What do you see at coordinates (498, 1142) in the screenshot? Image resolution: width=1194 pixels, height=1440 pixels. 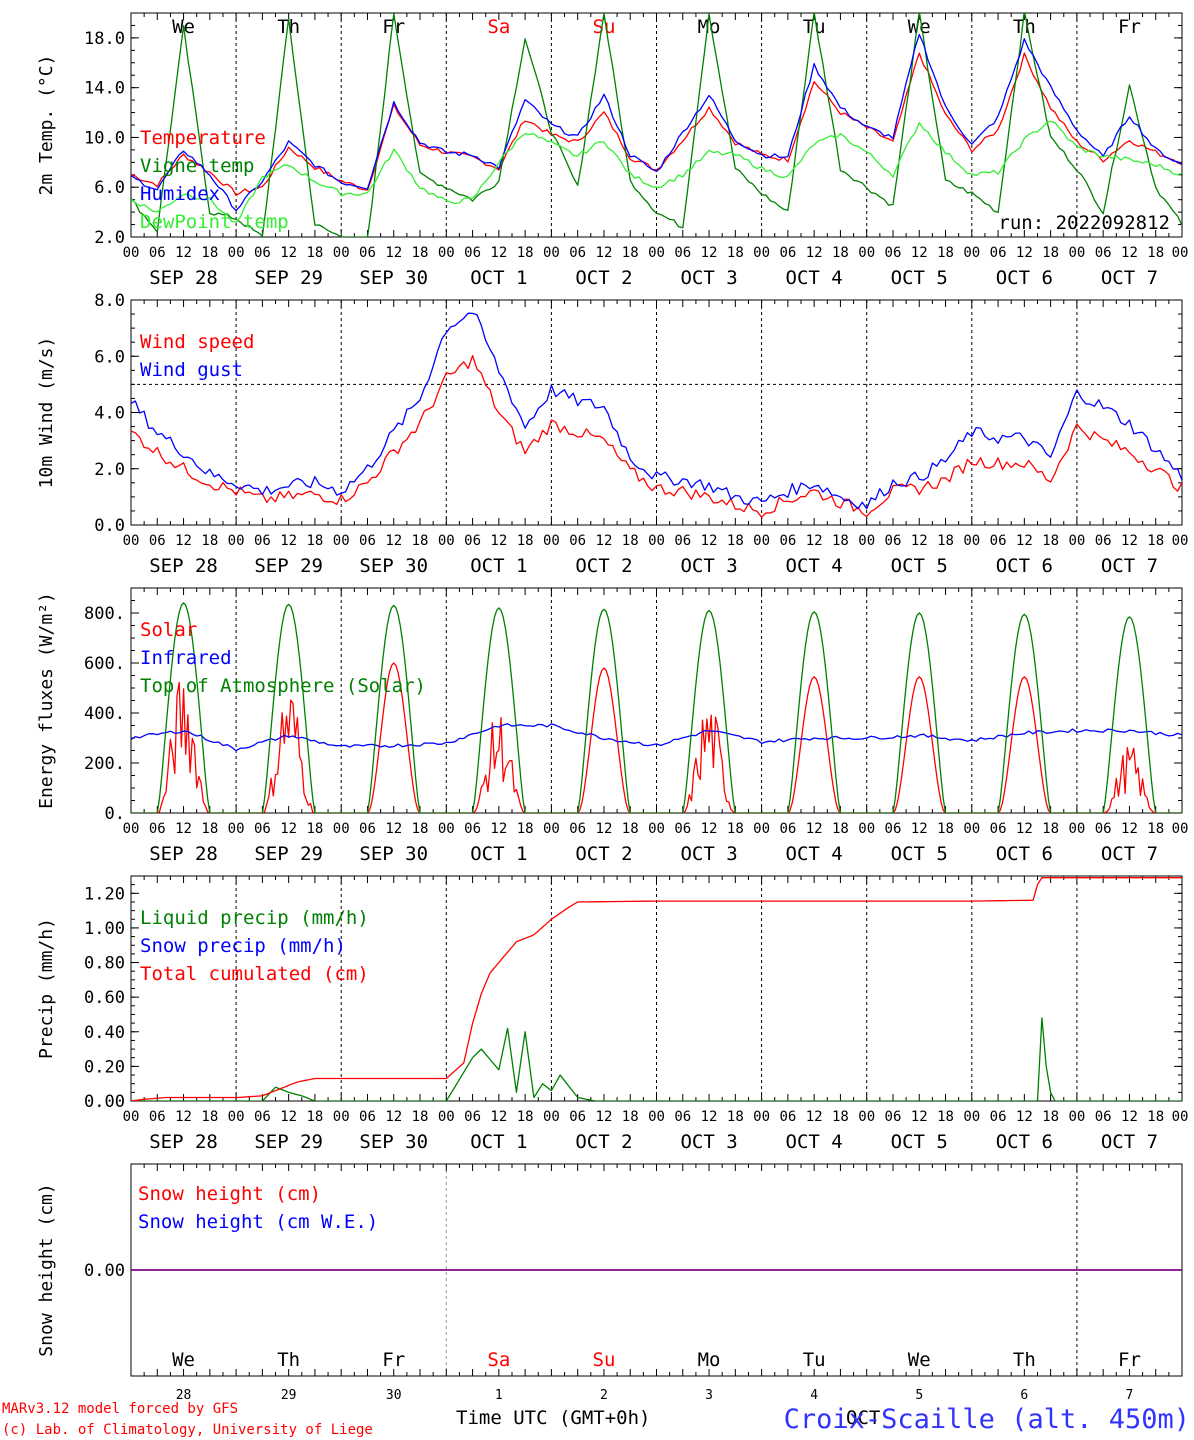 I see `date-label: OCT 1` at bounding box center [498, 1142].